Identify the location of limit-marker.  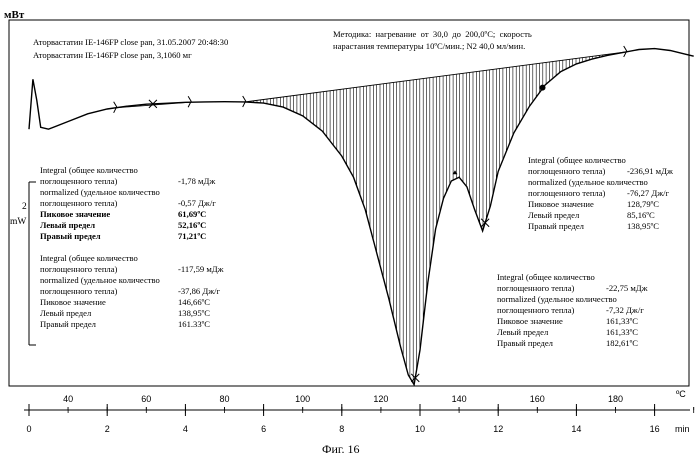
(543, 88).